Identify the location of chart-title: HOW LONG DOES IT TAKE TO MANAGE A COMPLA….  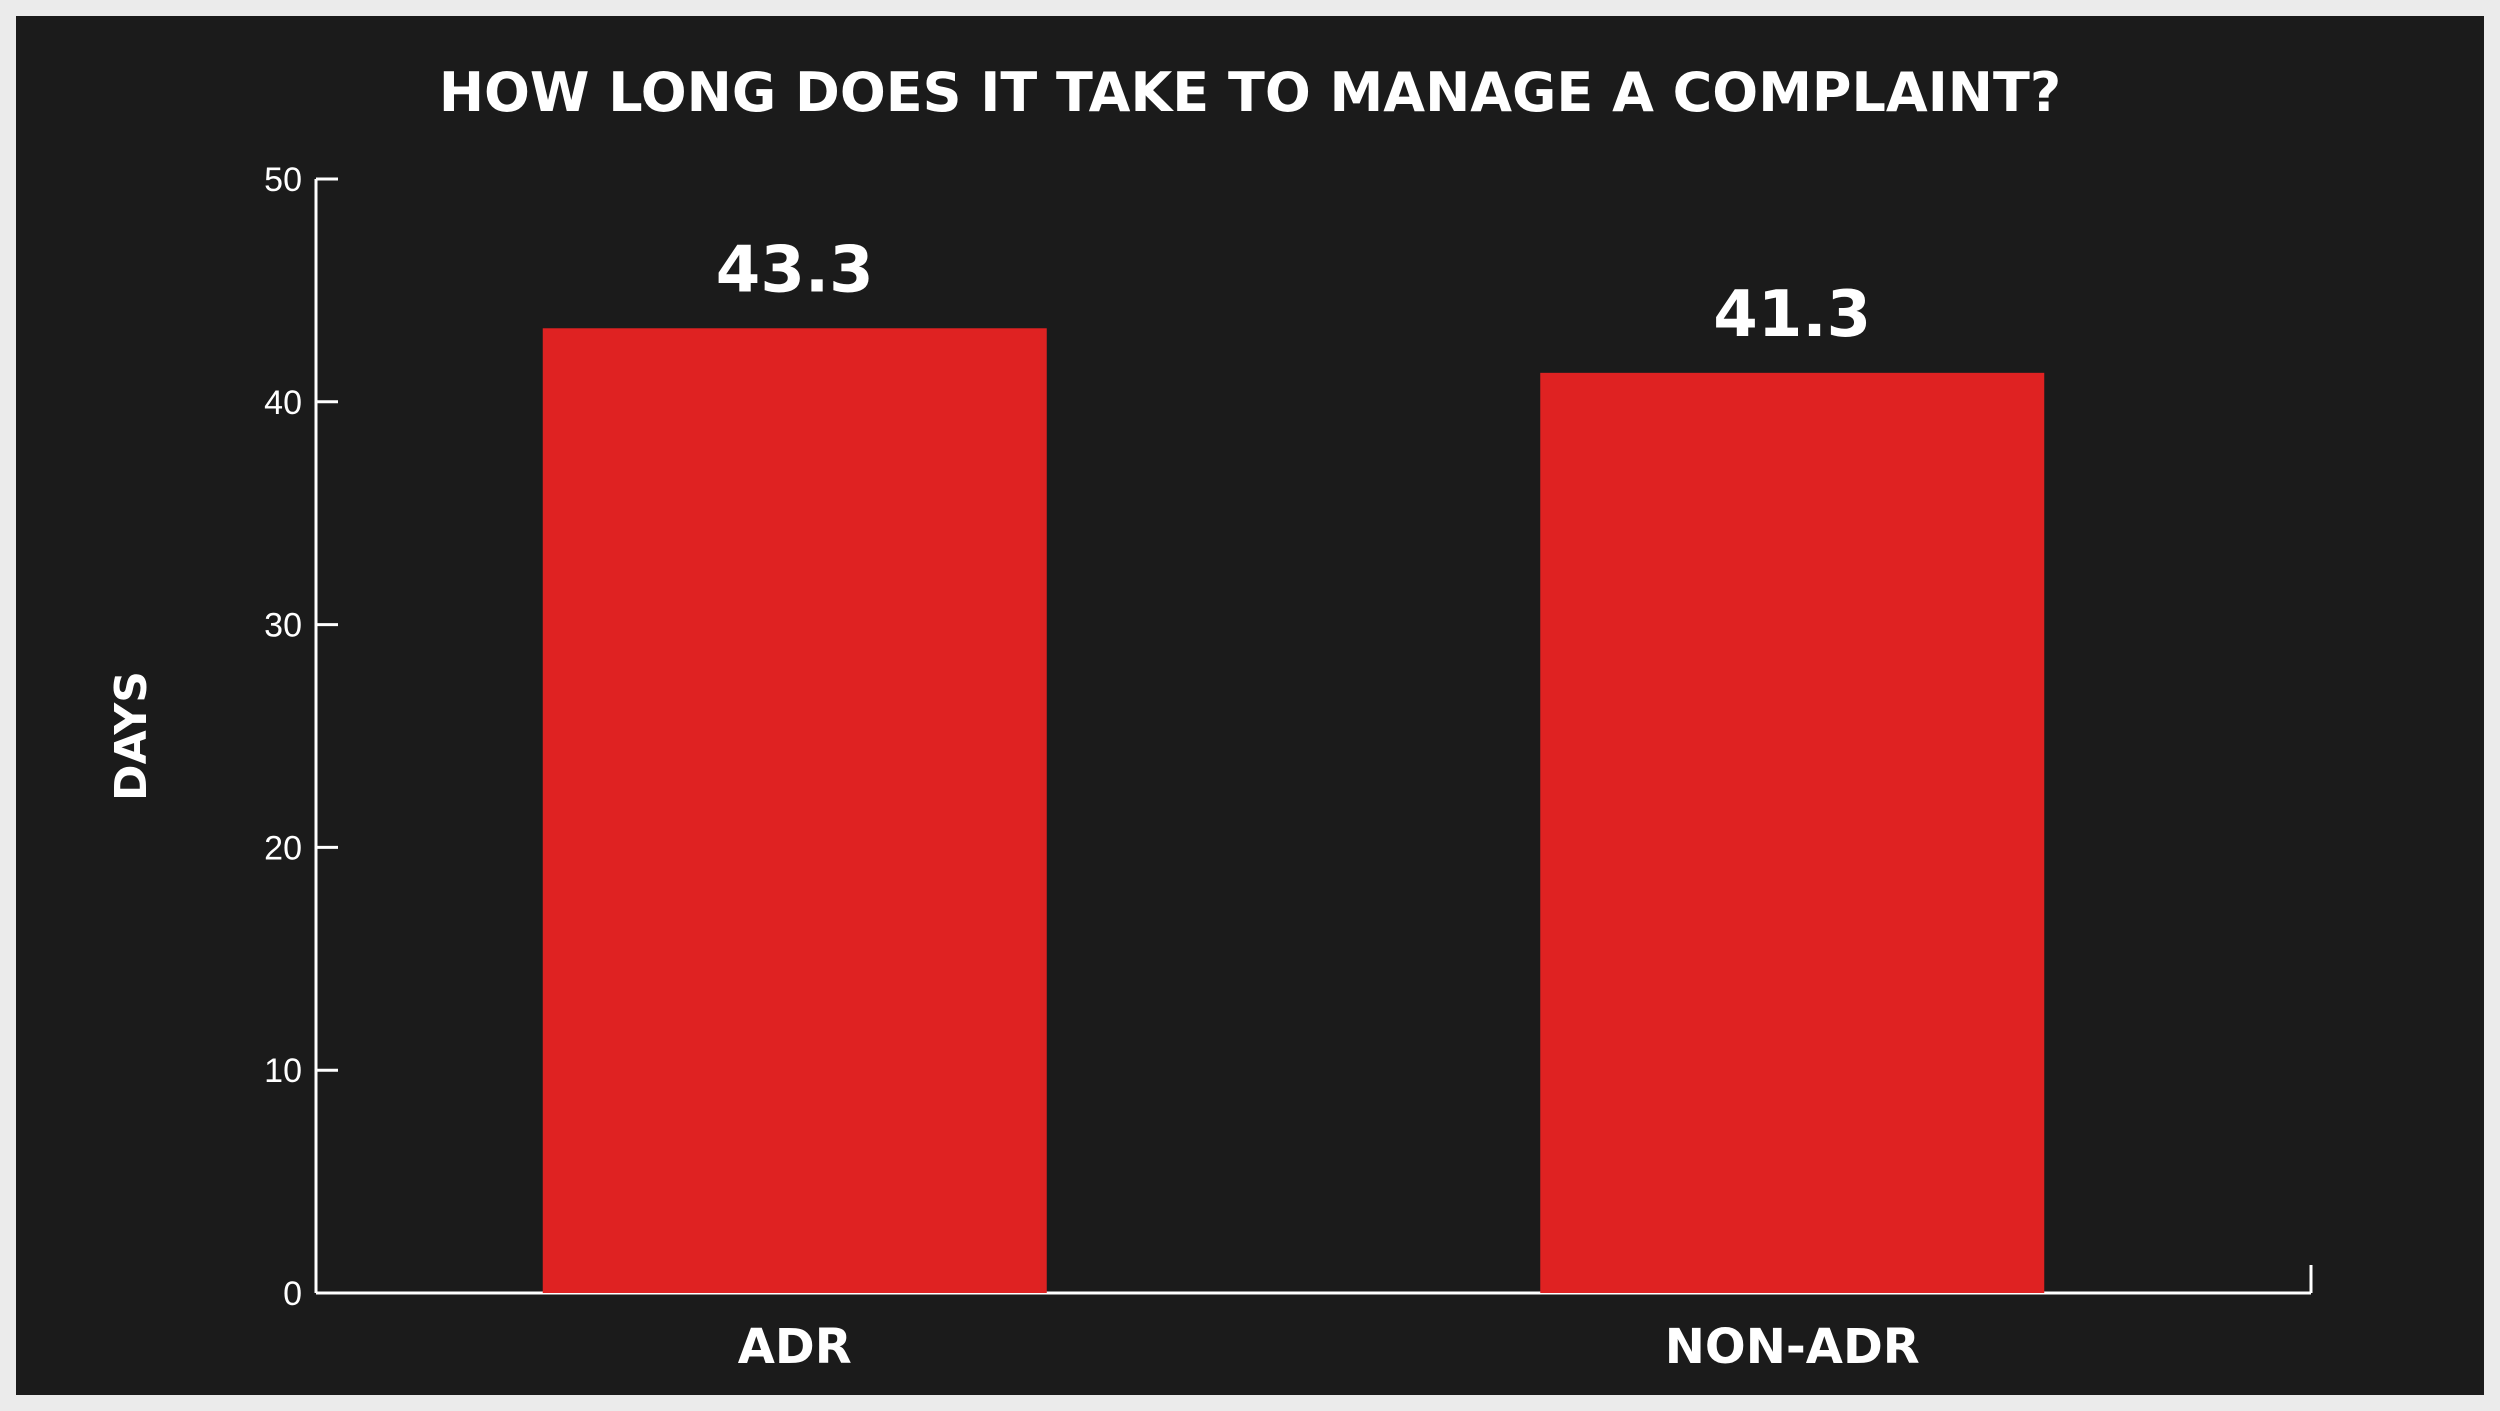
(1250, 92).